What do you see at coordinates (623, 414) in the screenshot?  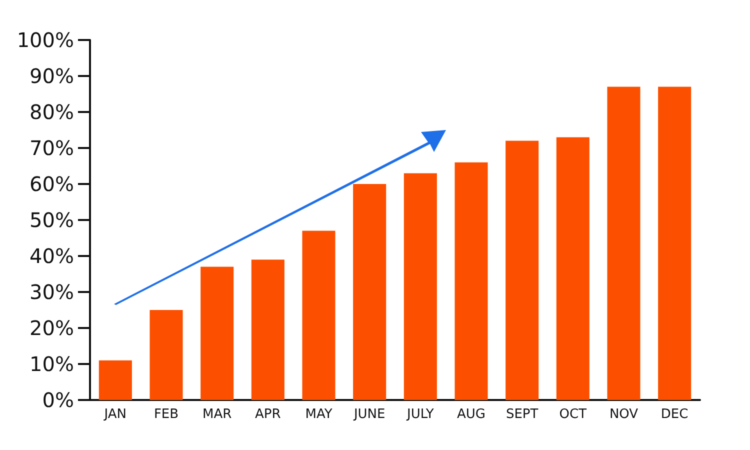 I see `x-tick-label: NOV` at bounding box center [623, 414].